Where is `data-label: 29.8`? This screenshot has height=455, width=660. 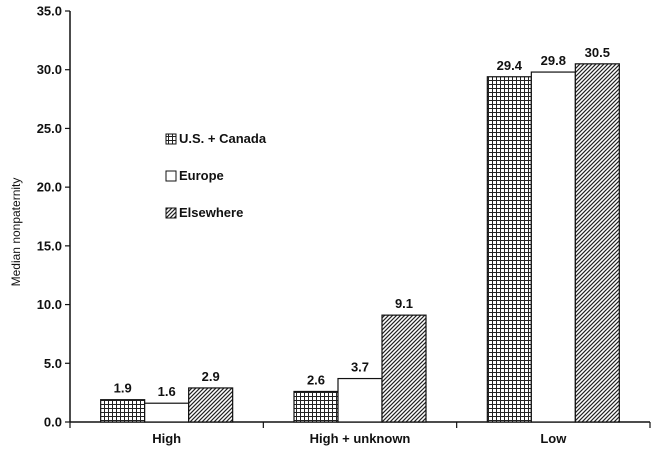
data-label: 29.8 is located at coordinates (553, 60).